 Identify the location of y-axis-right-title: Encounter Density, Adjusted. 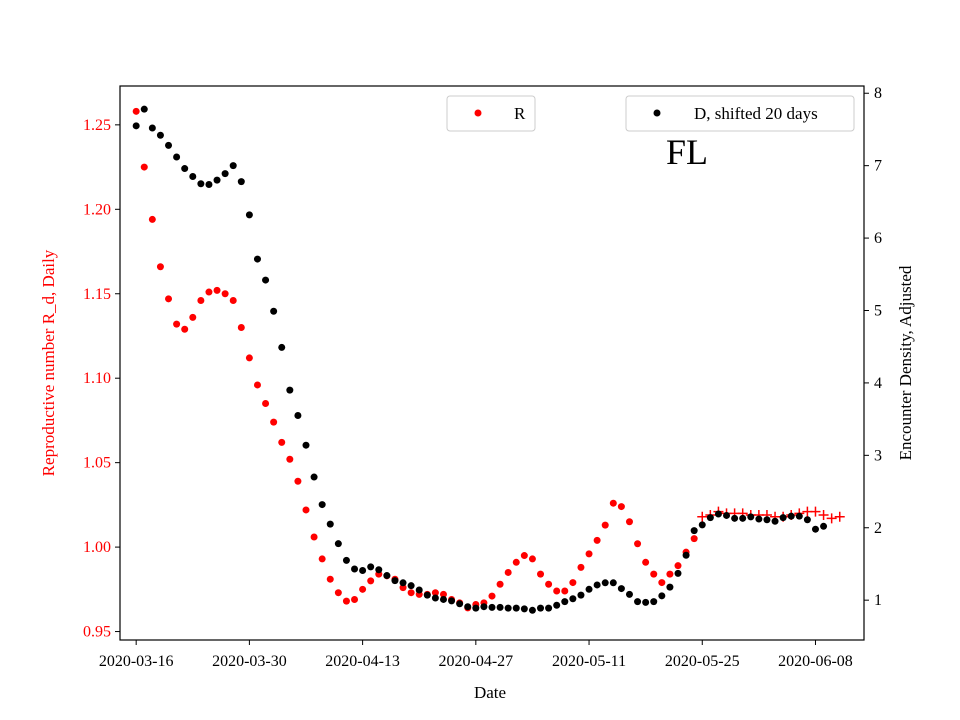
(905, 362).